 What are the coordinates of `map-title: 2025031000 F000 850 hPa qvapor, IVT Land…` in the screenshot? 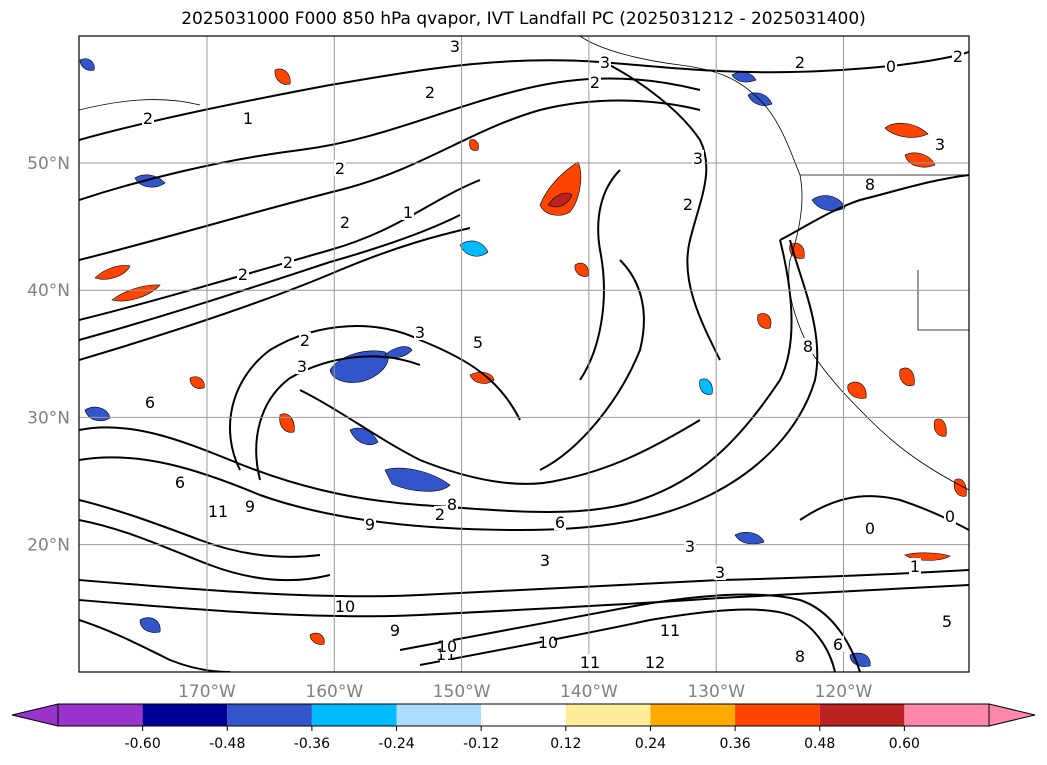 It's located at (523, 19).